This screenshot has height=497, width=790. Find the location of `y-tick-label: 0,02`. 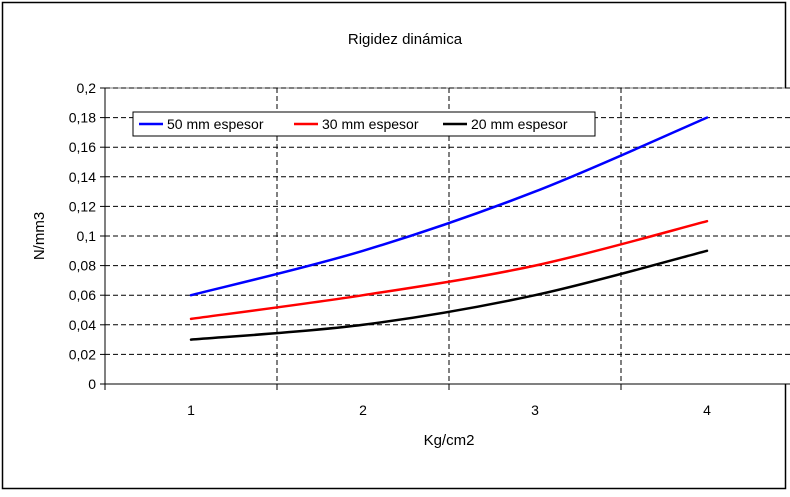

y-tick-label: 0,02 is located at coordinates (82, 354).